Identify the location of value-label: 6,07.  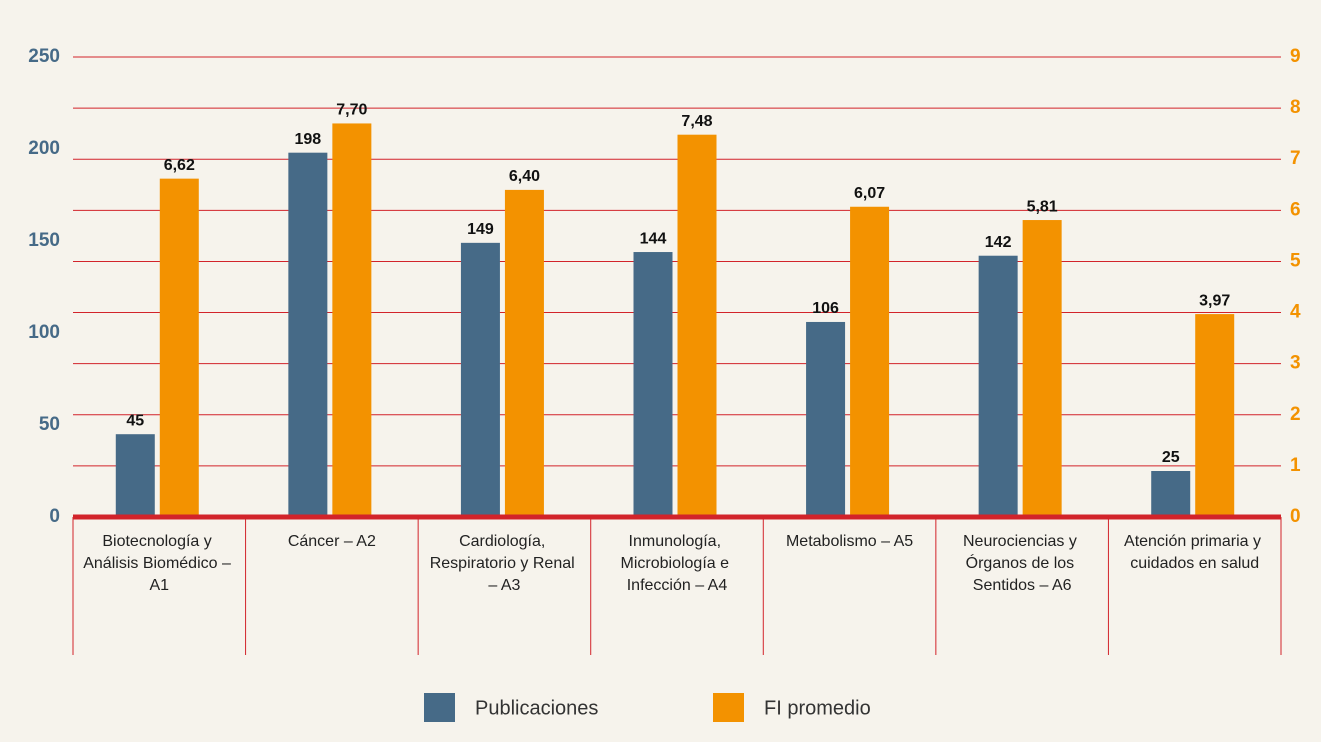
(869, 193).